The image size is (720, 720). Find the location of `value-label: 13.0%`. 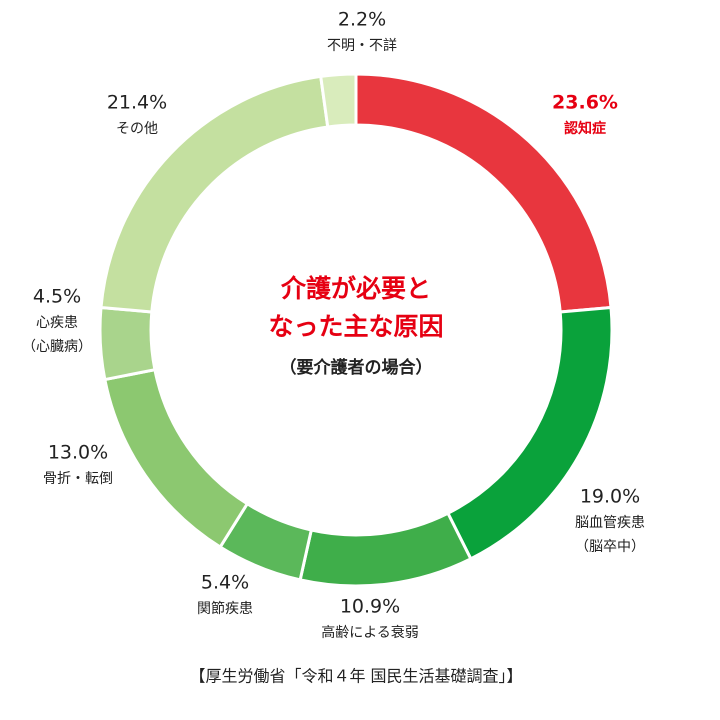

value-label: 13.0% is located at coordinates (78, 453).